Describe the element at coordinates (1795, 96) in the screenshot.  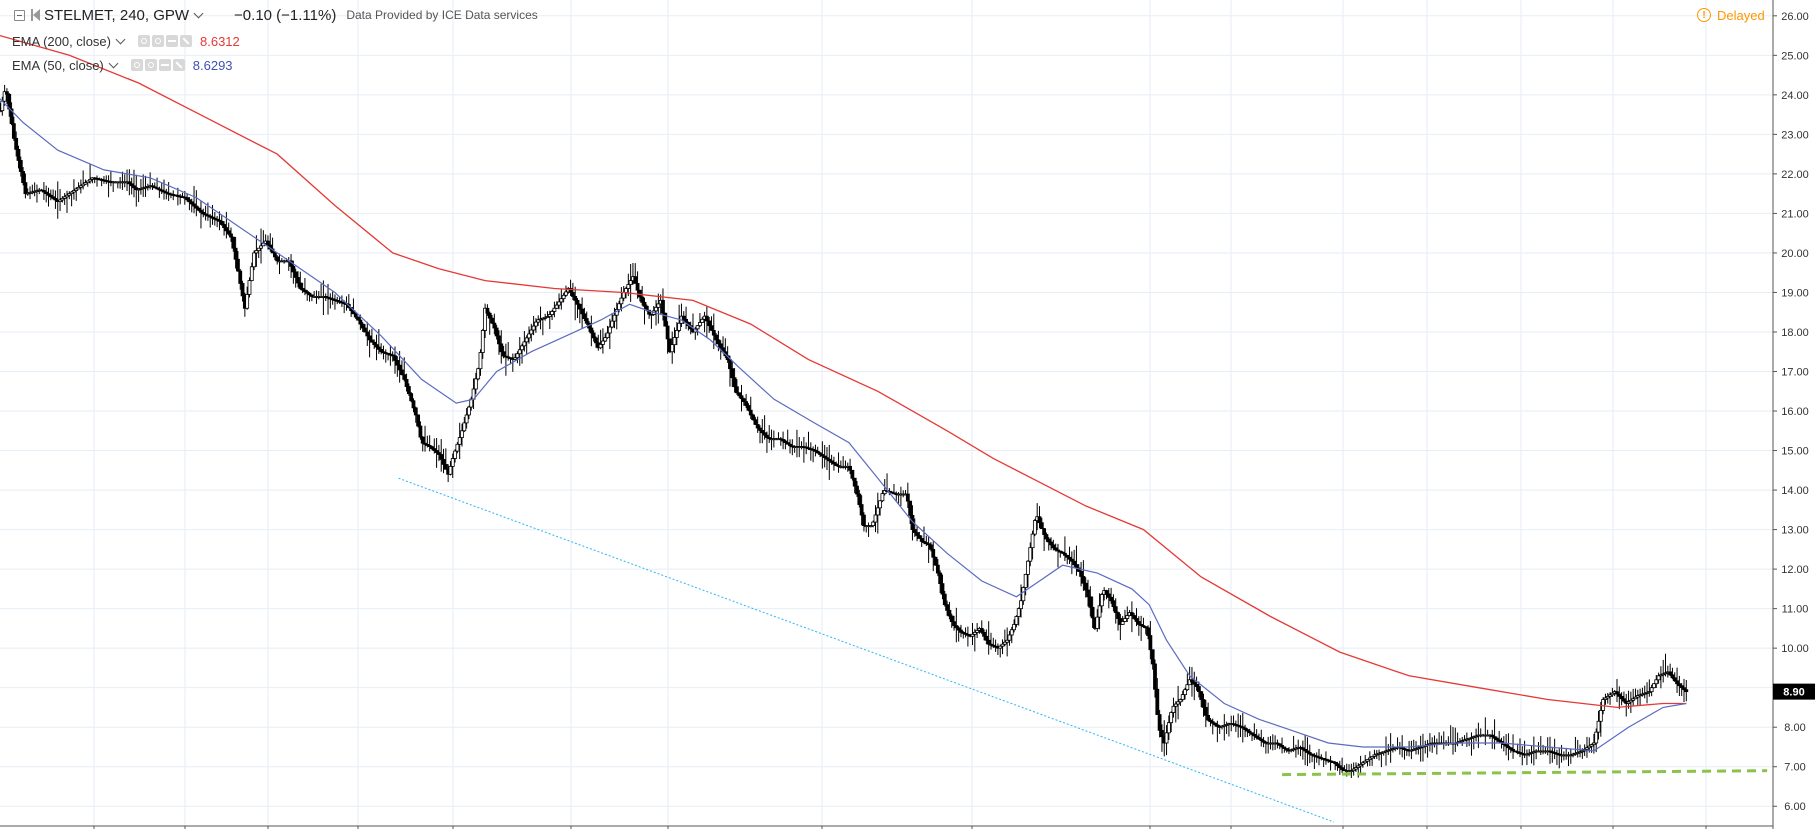
I see `y-tick-label: 24.00` at that location.